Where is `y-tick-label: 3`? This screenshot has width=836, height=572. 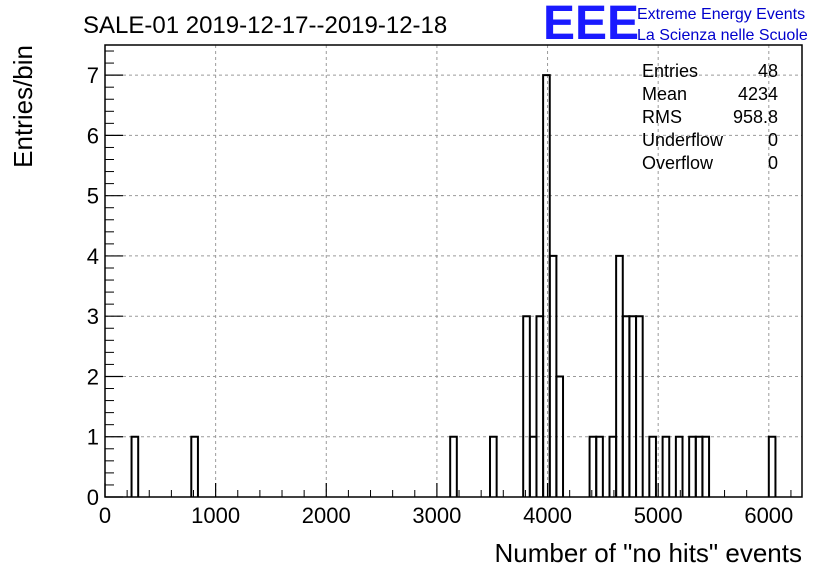
y-tick-label: 3 is located at coordinates (93, 316).